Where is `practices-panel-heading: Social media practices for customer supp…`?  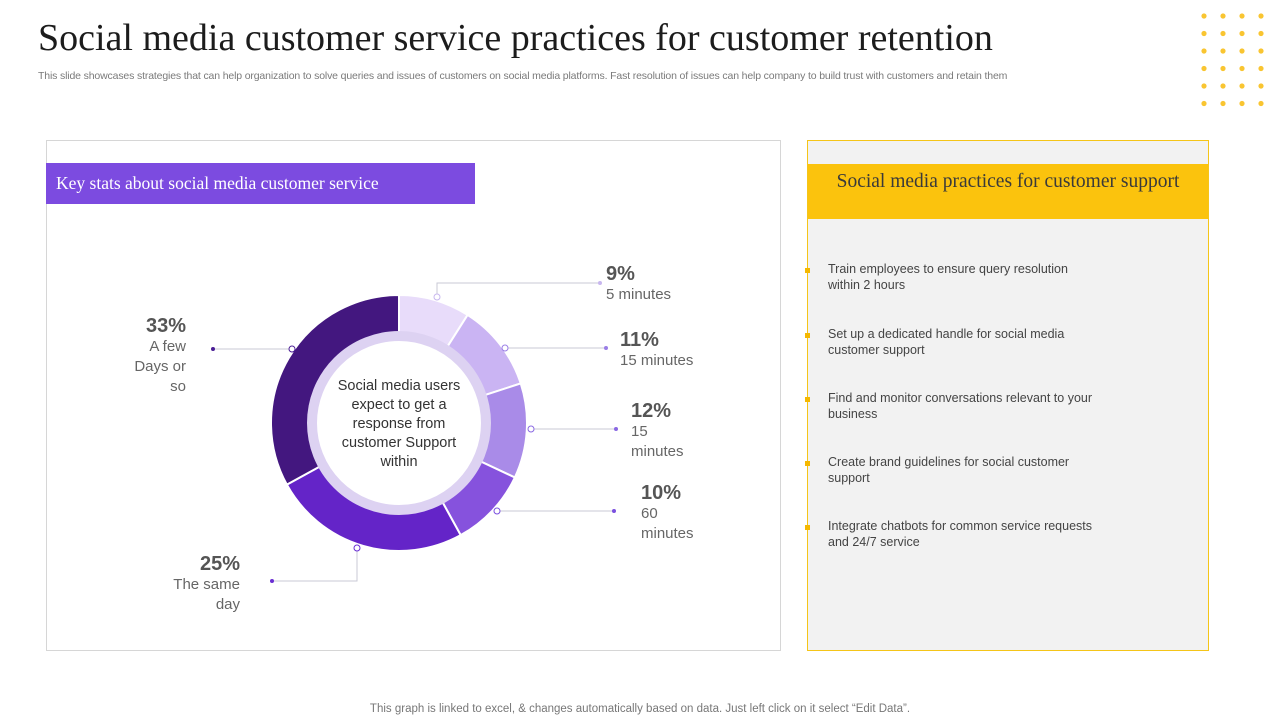
practices-panel-heading: Social media practices for customer supp… is located at coordinates (1008, 191).